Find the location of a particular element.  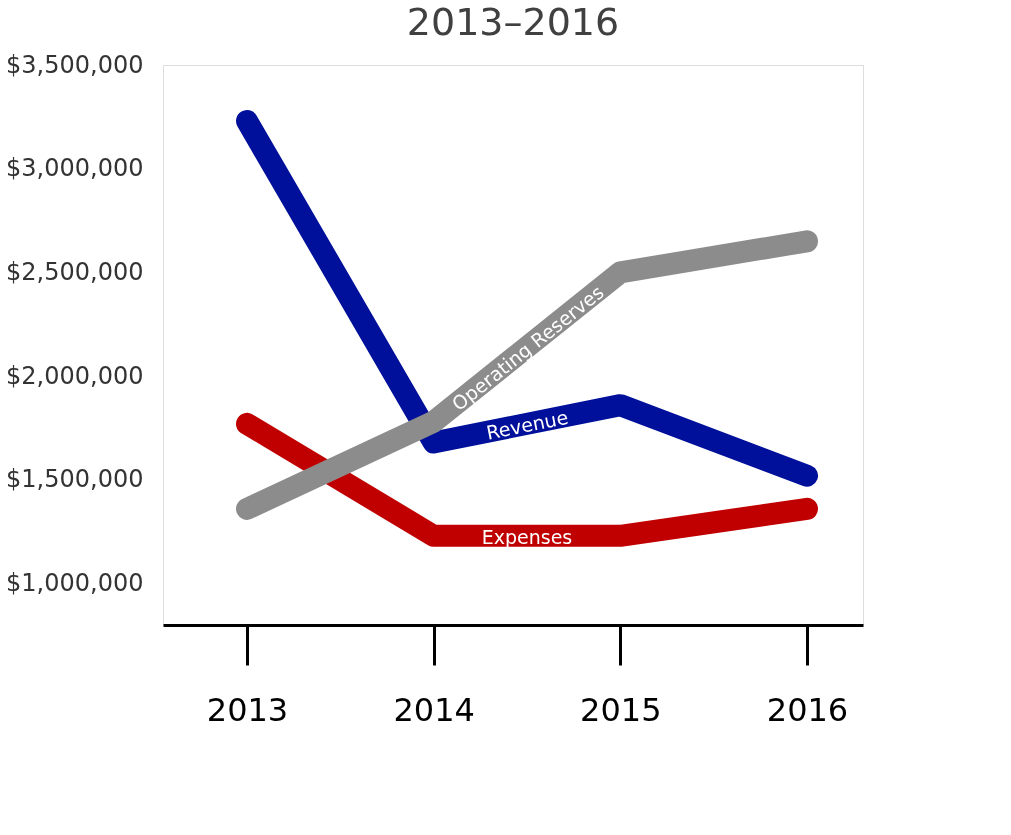

series-label: Expenses is located at coordinates (527, 536).